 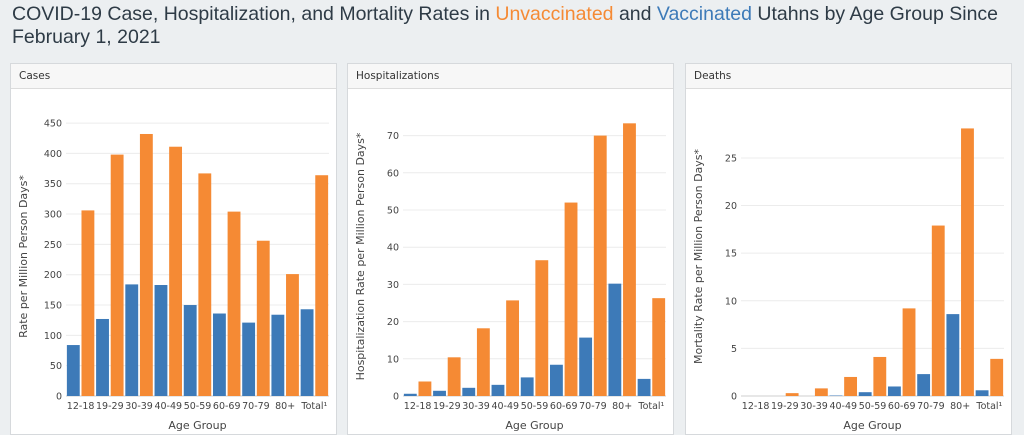 I want to click on title-unvaccinated: Unvaccinated, so click(x=554, y=14).